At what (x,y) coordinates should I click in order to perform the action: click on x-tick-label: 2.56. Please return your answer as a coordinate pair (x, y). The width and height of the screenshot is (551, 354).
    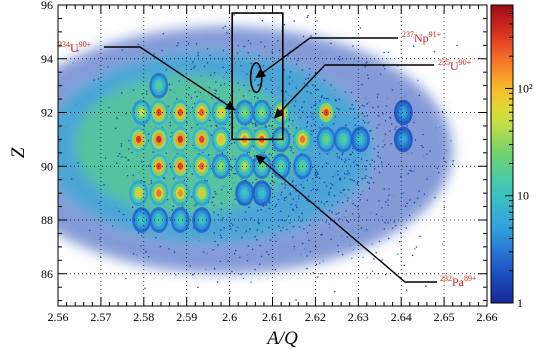
    Looking at the image, I should click on (58, 317).